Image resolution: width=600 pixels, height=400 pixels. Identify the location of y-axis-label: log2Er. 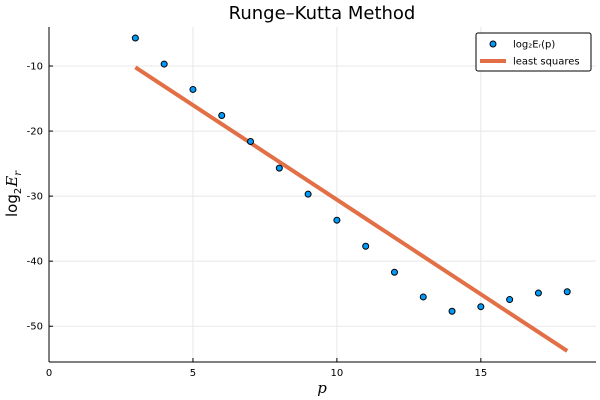
(13, 193).